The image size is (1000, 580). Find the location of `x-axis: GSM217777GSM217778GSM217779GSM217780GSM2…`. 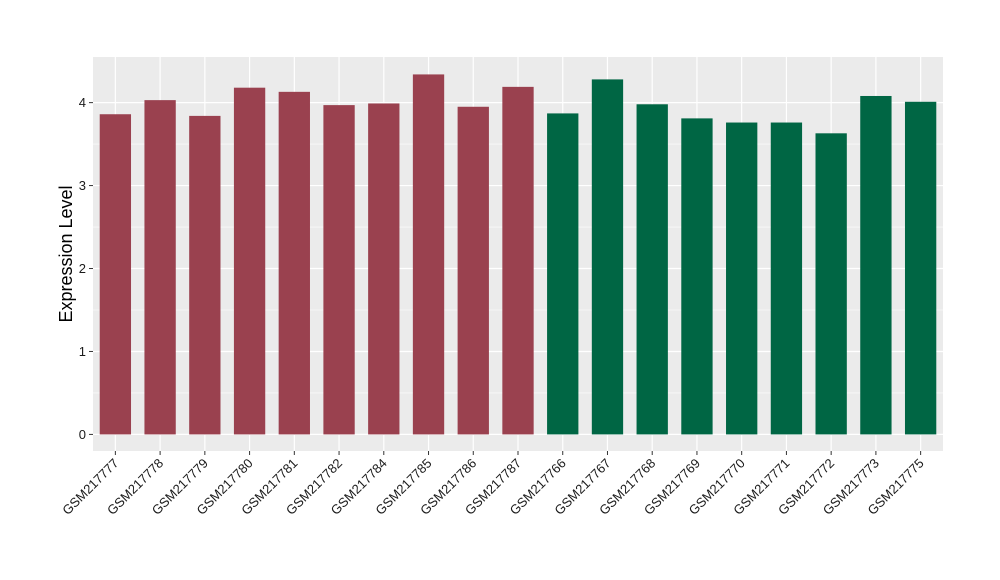

x-axis: GSM217777GSM217778GSM217779GSM217780GSM2… is located at coordinates (493, 484).